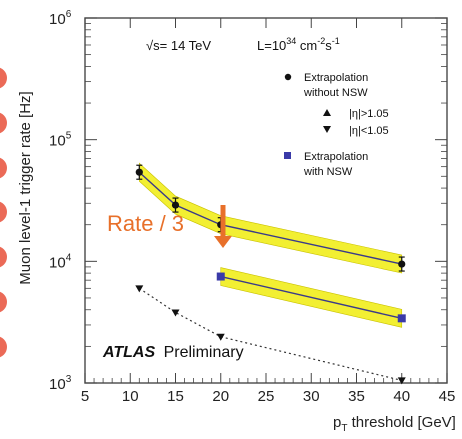 The height and width of the screenshot is (439, 462). Describe the element at coordinates (287, 155) in the screenshot. I see `legend-marker-square` at that location.